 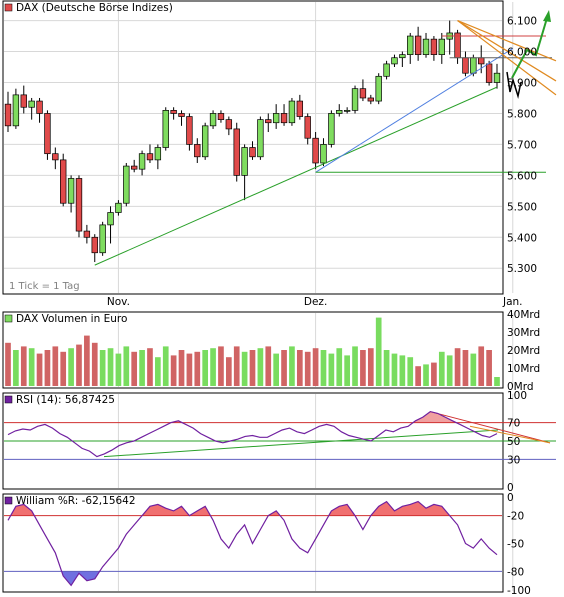 I want to click on price-legend: DAX (Deutsche Börse Indizes), so click(x=88, y=8).